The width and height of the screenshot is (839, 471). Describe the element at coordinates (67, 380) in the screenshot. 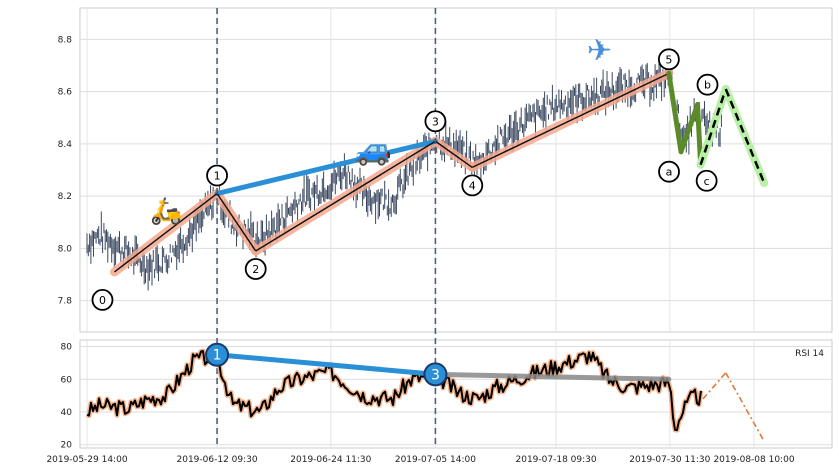

I see `rsi-y-tick-label: 60` at that location.